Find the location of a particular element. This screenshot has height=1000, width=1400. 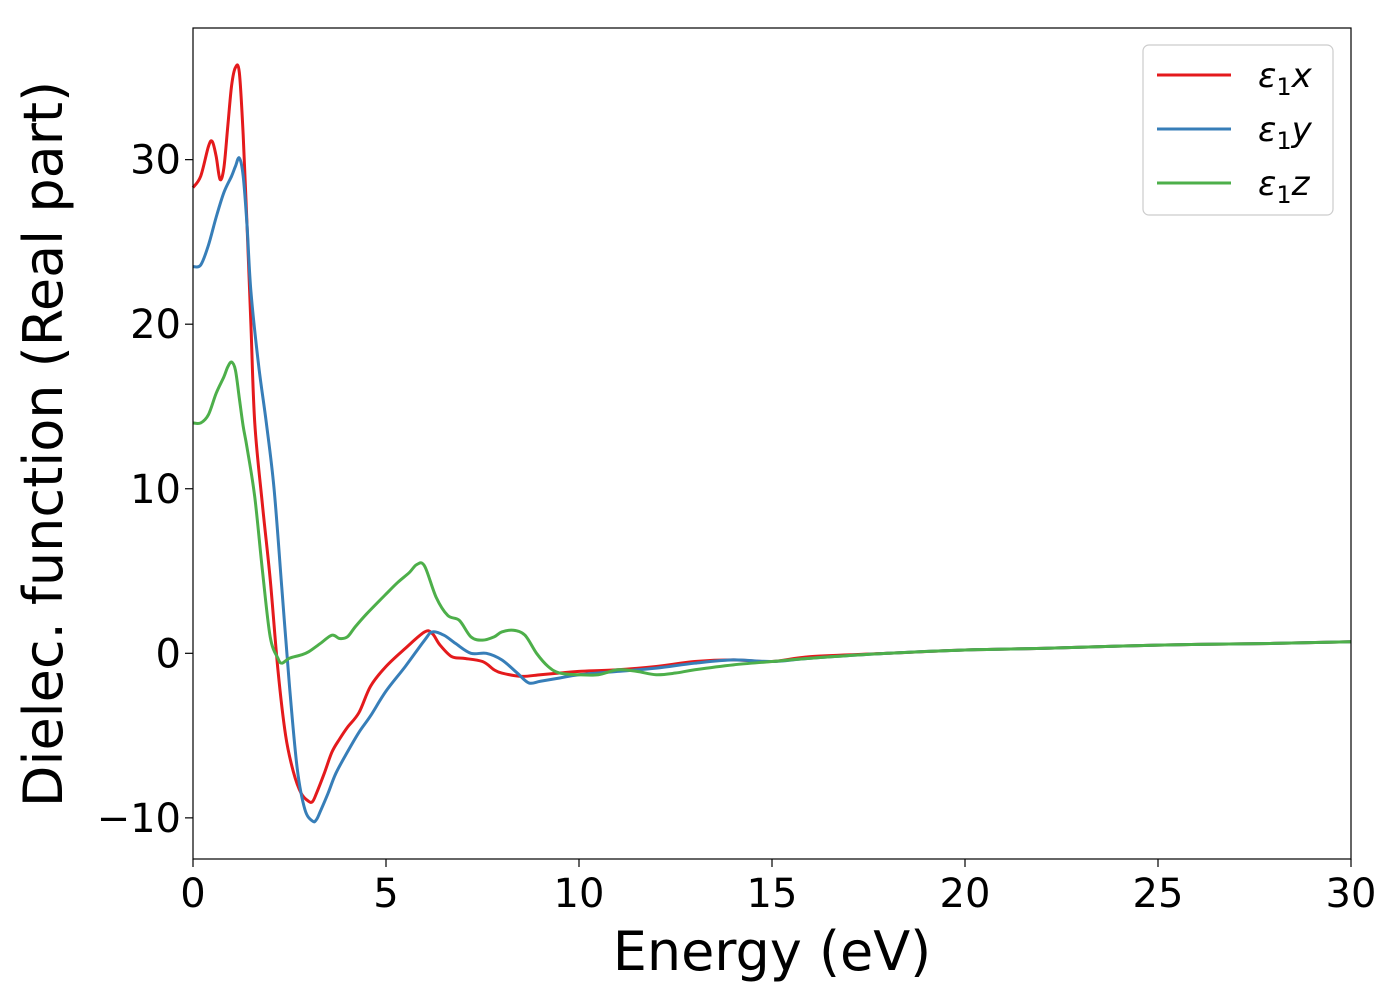

x-tick-label: 10 is located at coordinates (579, 894).